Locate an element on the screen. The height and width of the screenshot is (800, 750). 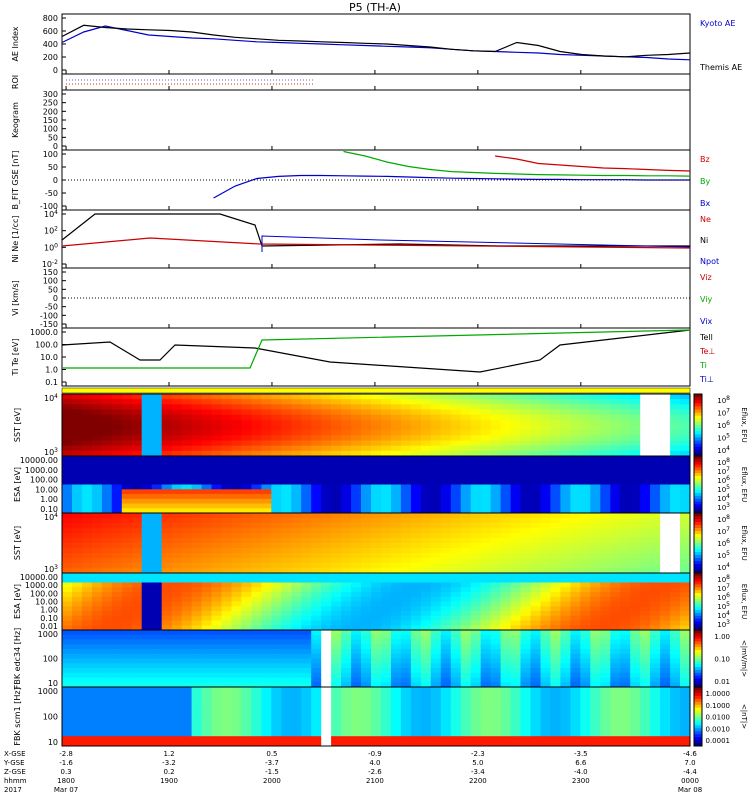
footer-row-label: Z-GSE is located at coordinates (15, 772).